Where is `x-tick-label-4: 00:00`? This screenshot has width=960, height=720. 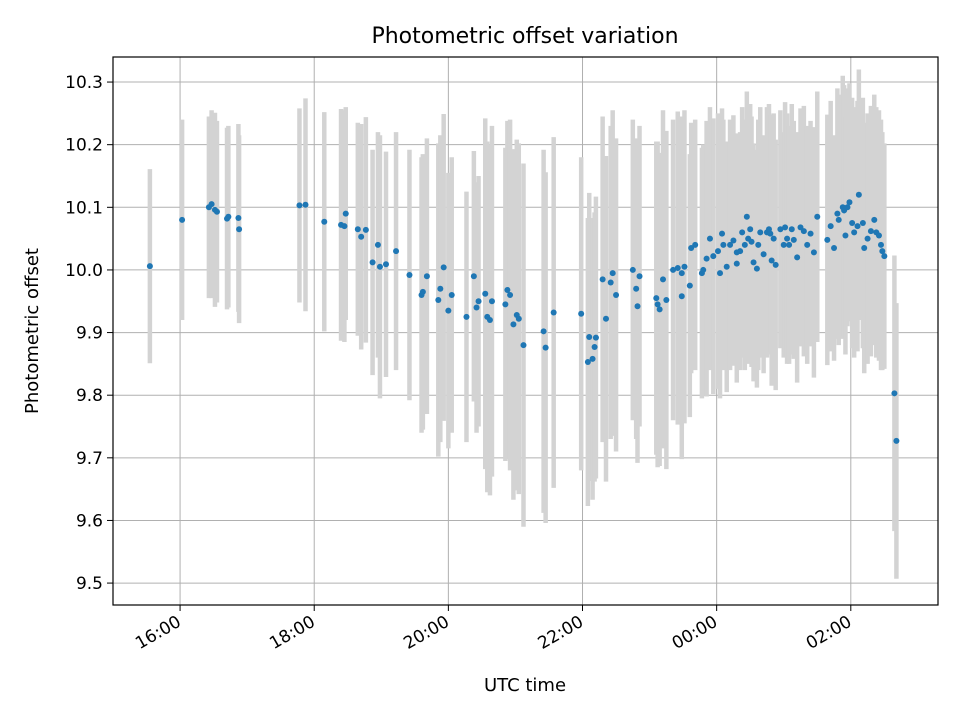
x-tick-label-4: 00:00 is located at coordinates (695, 633).